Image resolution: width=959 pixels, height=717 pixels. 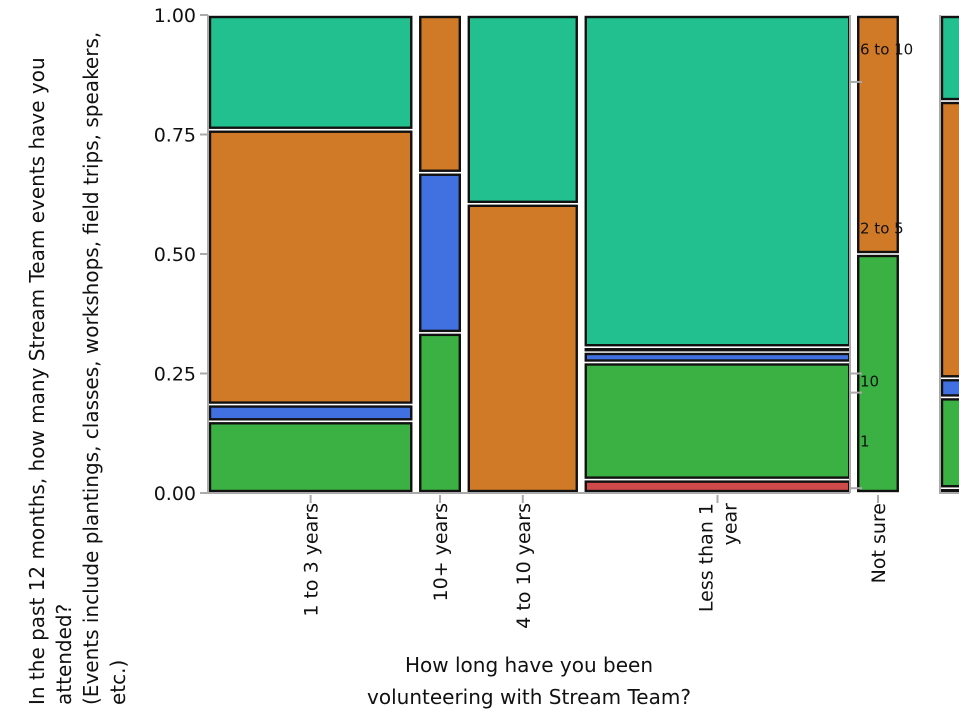 What do you see at coordinates (706, 557) in the screenshot?
I see `x-category-label: Less than 1` at bounding box center [706, 557].